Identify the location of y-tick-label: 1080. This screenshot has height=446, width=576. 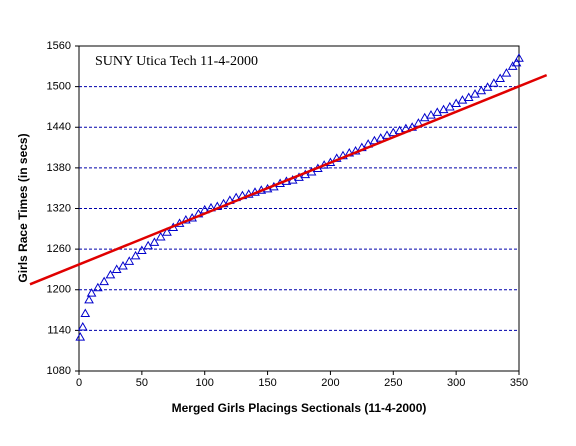
(59, 371).